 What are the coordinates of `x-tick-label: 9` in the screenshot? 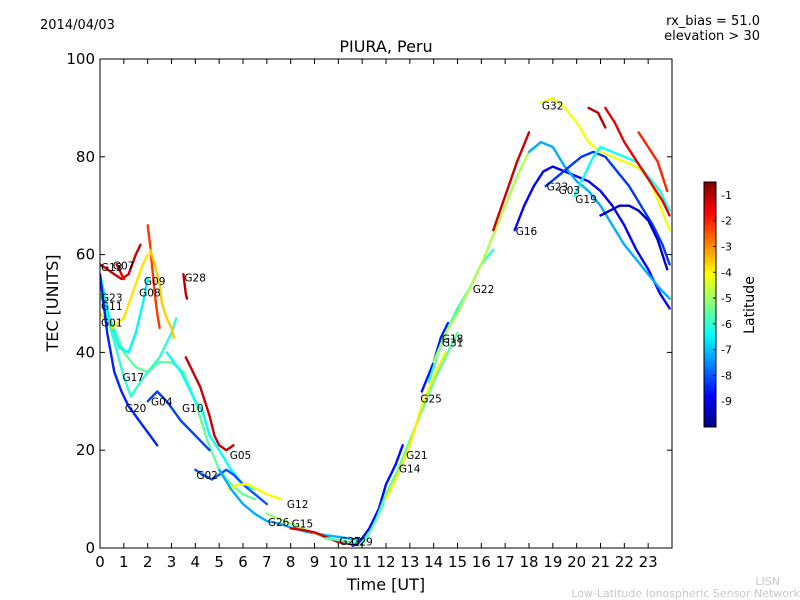 It's located at (315, 562).